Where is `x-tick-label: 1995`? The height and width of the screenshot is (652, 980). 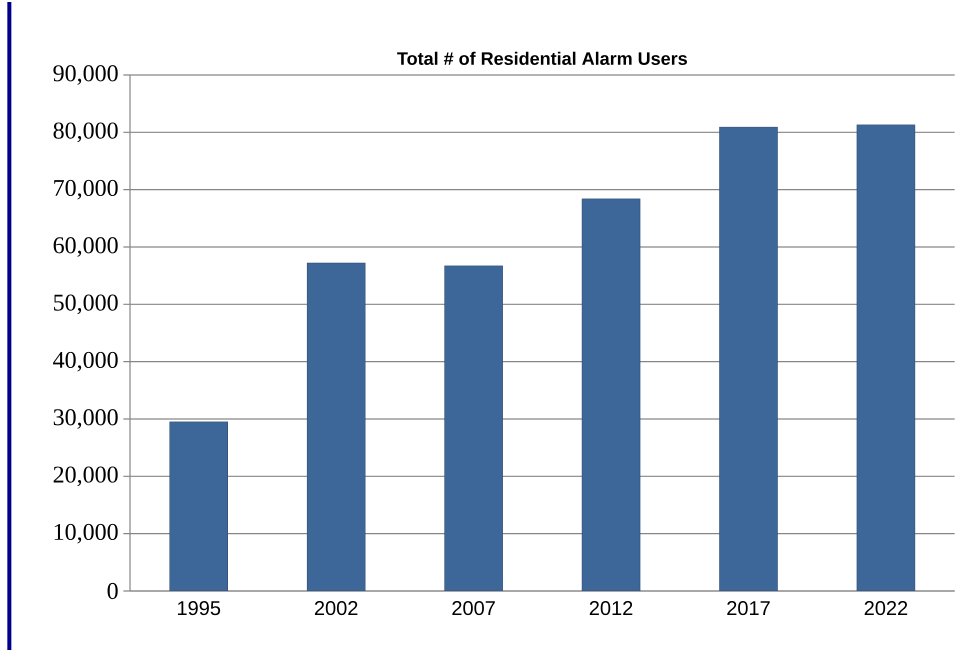
x-tick-label: 1995 is located at coordinates (199, 608).